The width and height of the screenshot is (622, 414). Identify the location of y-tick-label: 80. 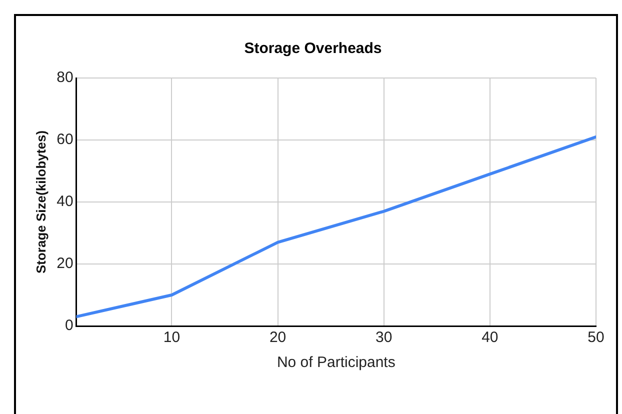
(65, 77).